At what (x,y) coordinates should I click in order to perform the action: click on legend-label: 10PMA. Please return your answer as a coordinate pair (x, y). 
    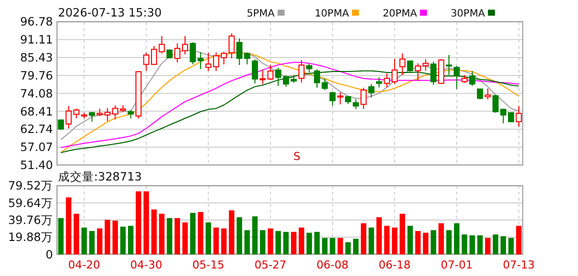
    Looking at the image, I should click on (332, 14).